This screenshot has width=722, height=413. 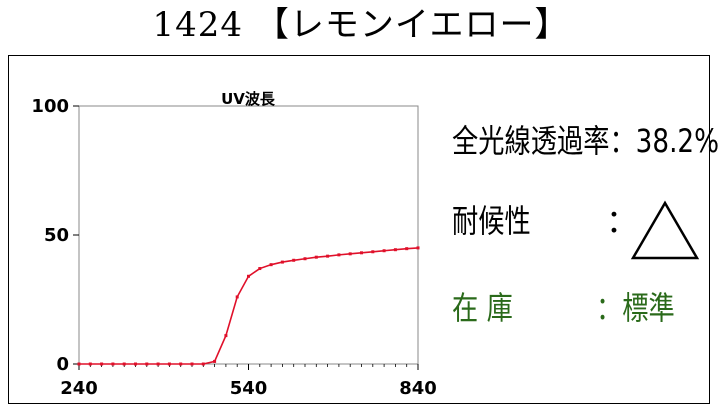 What do you see at coordinates (56, 235) in the screenshot?
I see `y-tick-label: 50` at bounding box center [56, 235].